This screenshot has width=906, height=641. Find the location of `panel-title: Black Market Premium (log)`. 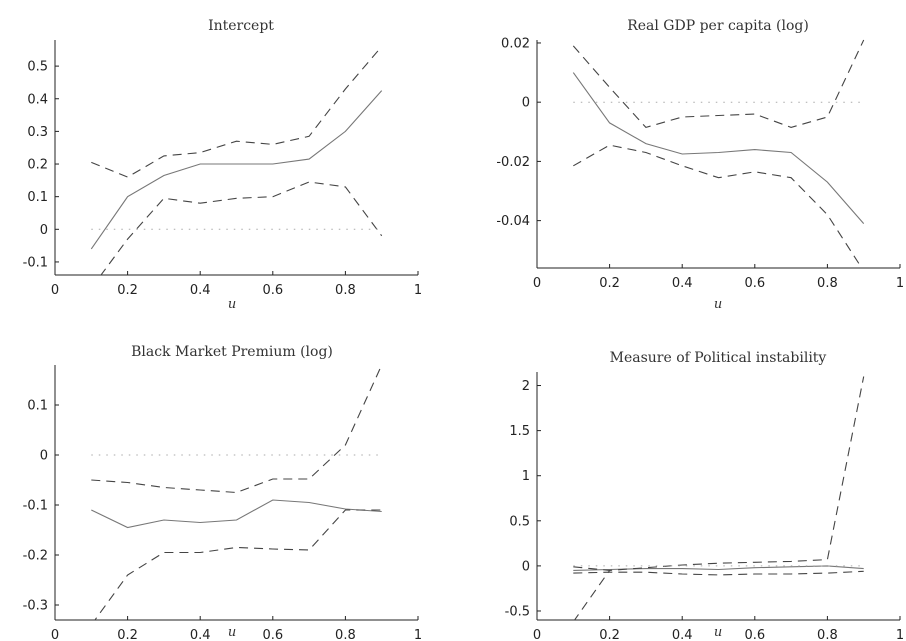

panel-title: Black Market Premium (log) is located at coordinates (232, 352).